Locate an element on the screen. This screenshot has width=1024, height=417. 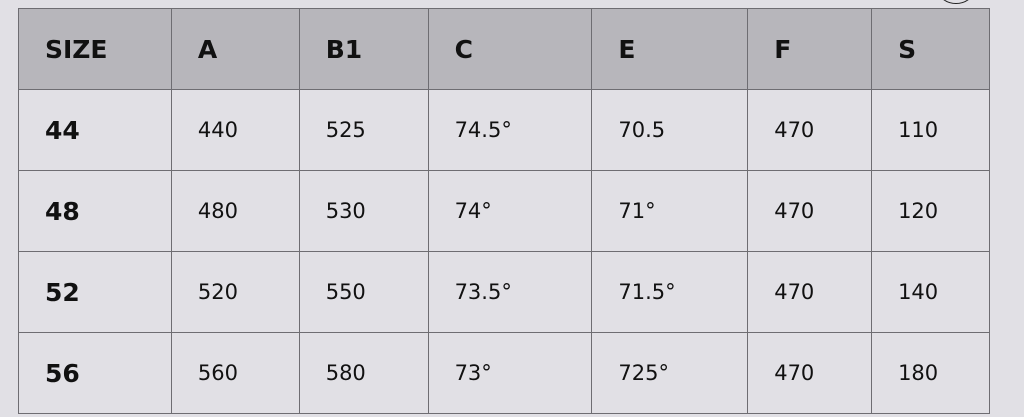
table-cell: 73.5° is located at coordinates (510, 292).